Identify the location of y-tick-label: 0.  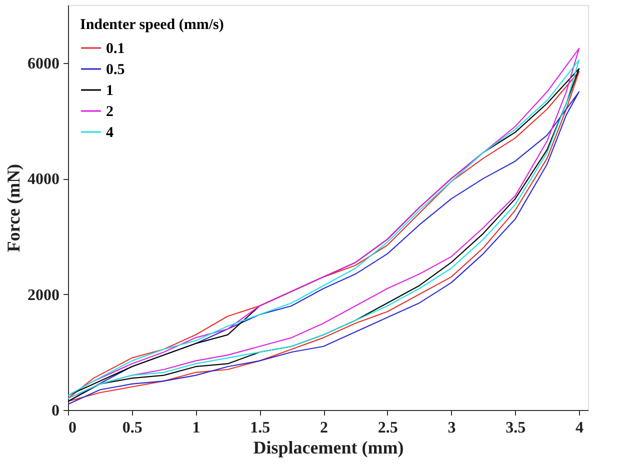
(56, 411).